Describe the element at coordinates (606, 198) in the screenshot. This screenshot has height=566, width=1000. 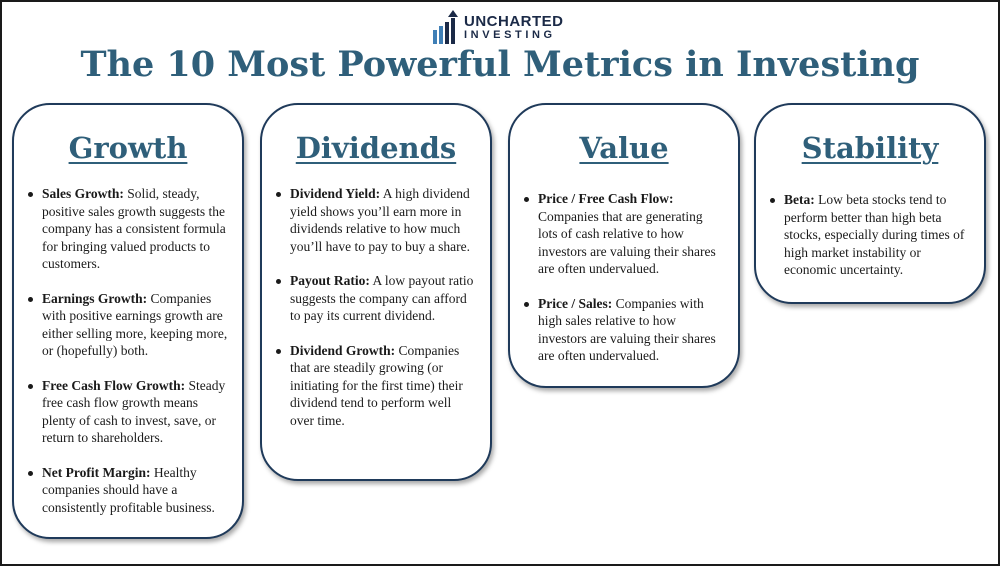
I see `metric-name: Price / Free Cash Flow:` at that location.